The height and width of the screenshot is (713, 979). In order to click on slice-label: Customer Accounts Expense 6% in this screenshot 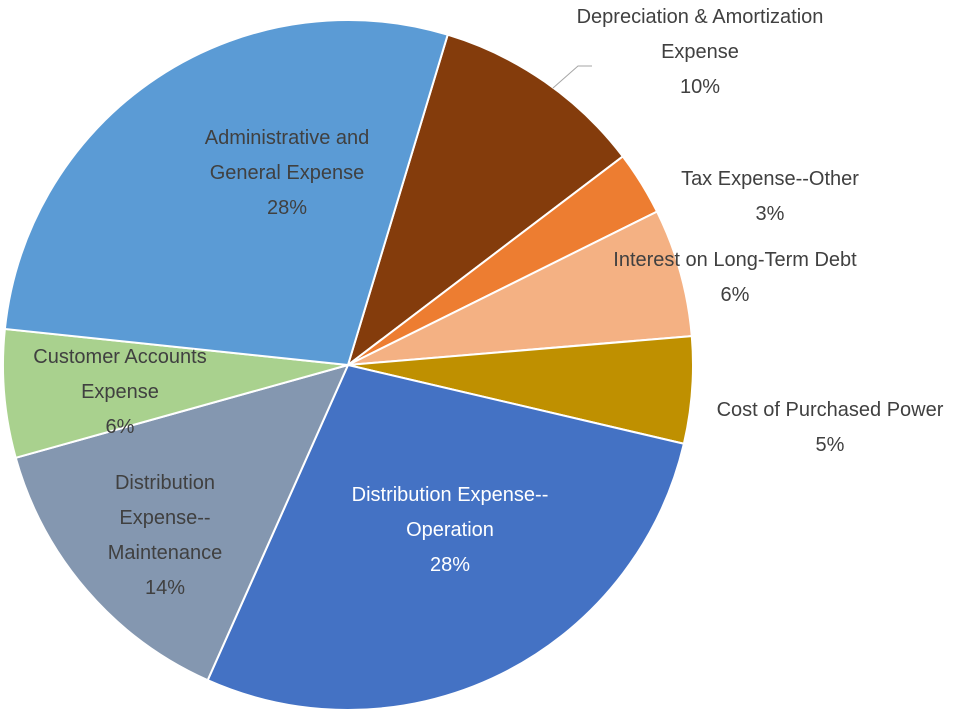, I will do `click(120, 392)`.